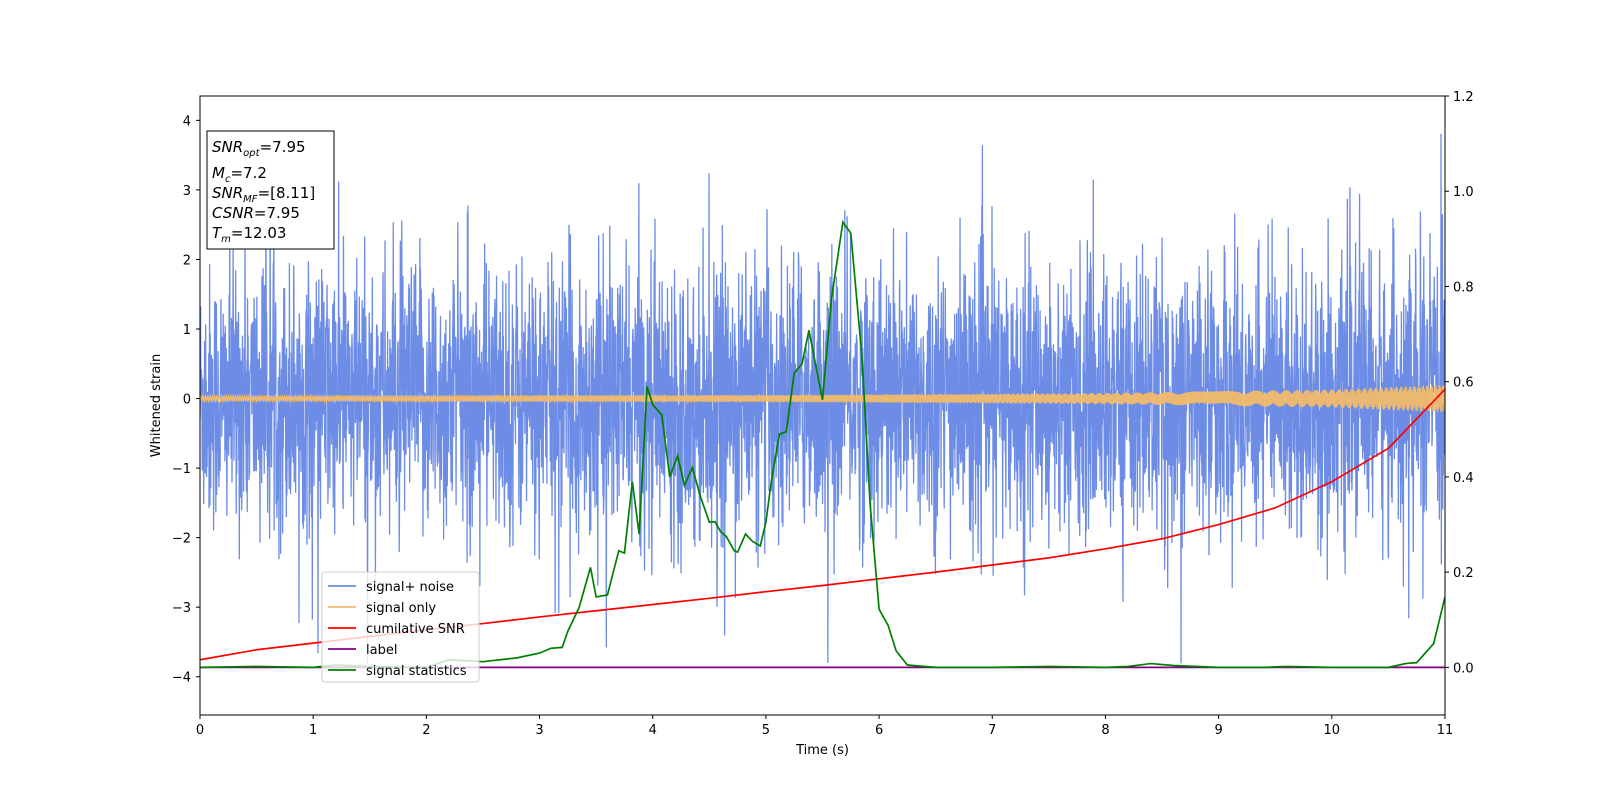  What do you see at coordinates (992, 730) in the screenshot?
I see `x-tick-label: 7` at bounding box center [992, 730].